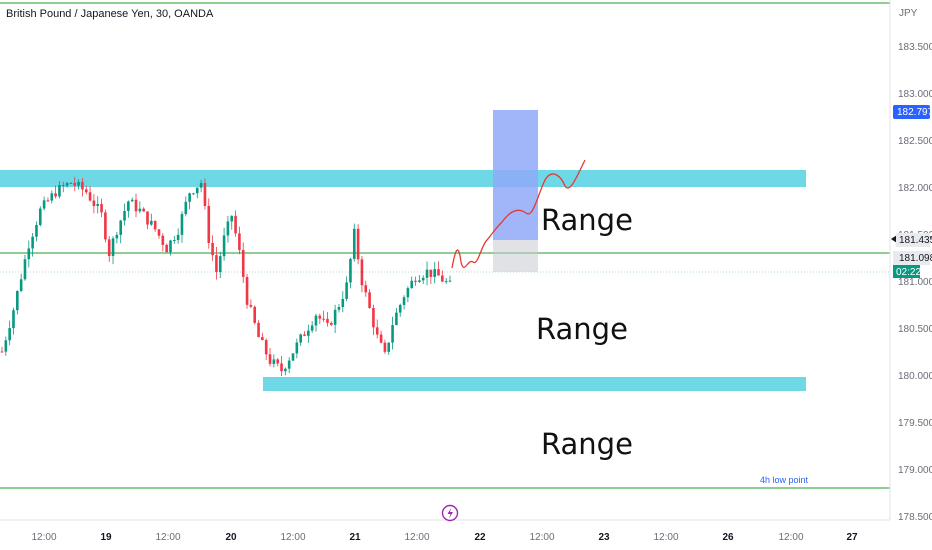  What do you see at coordinates (915, 141) in the screenshot?
I see `price-tick-label: 182.500` at bounding box center [915, 141].